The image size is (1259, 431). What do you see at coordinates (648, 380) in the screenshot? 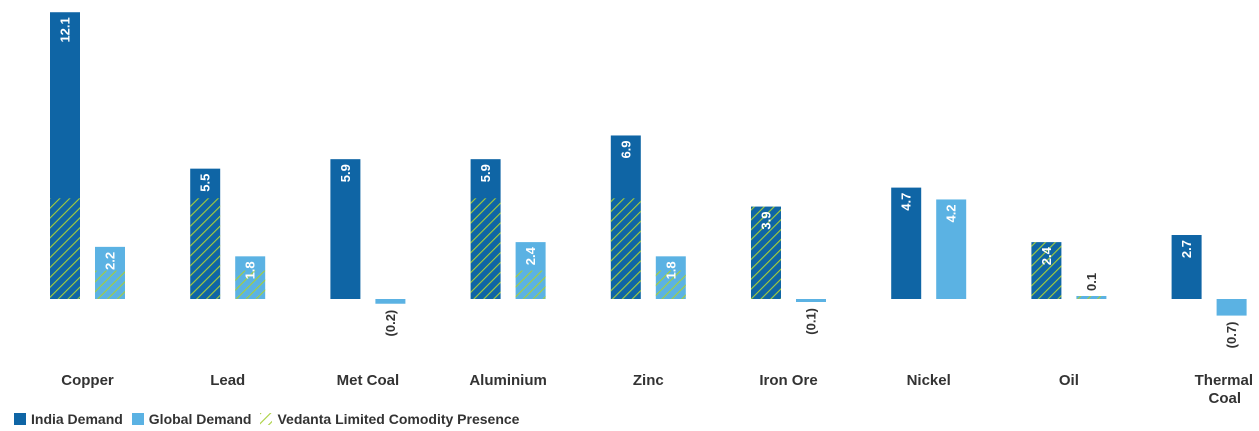
I see `category-label-zinc: Zinc` at bounding box center [648, 380].